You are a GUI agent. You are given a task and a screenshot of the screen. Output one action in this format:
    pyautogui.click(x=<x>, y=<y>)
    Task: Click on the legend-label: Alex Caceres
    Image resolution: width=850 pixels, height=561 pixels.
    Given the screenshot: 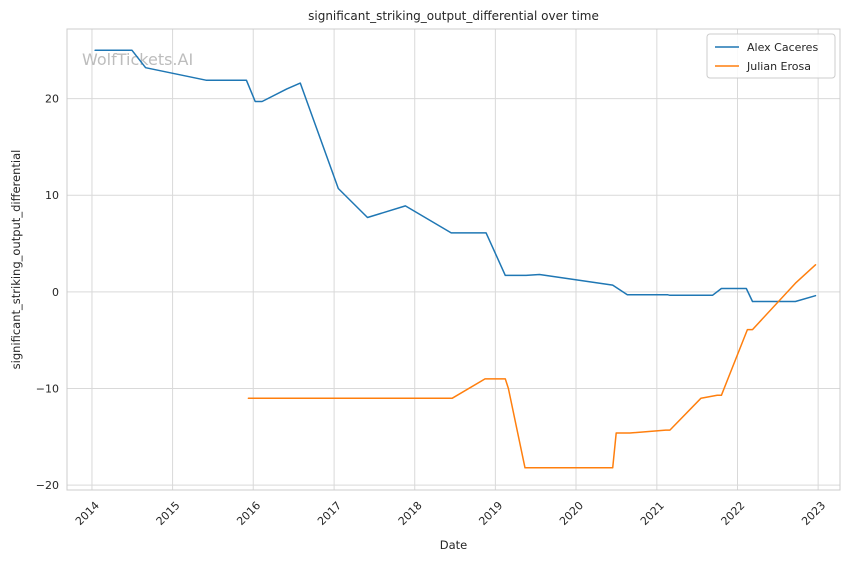 What is the action you would take?
    pyautogui.click(x=782, y=47)
    